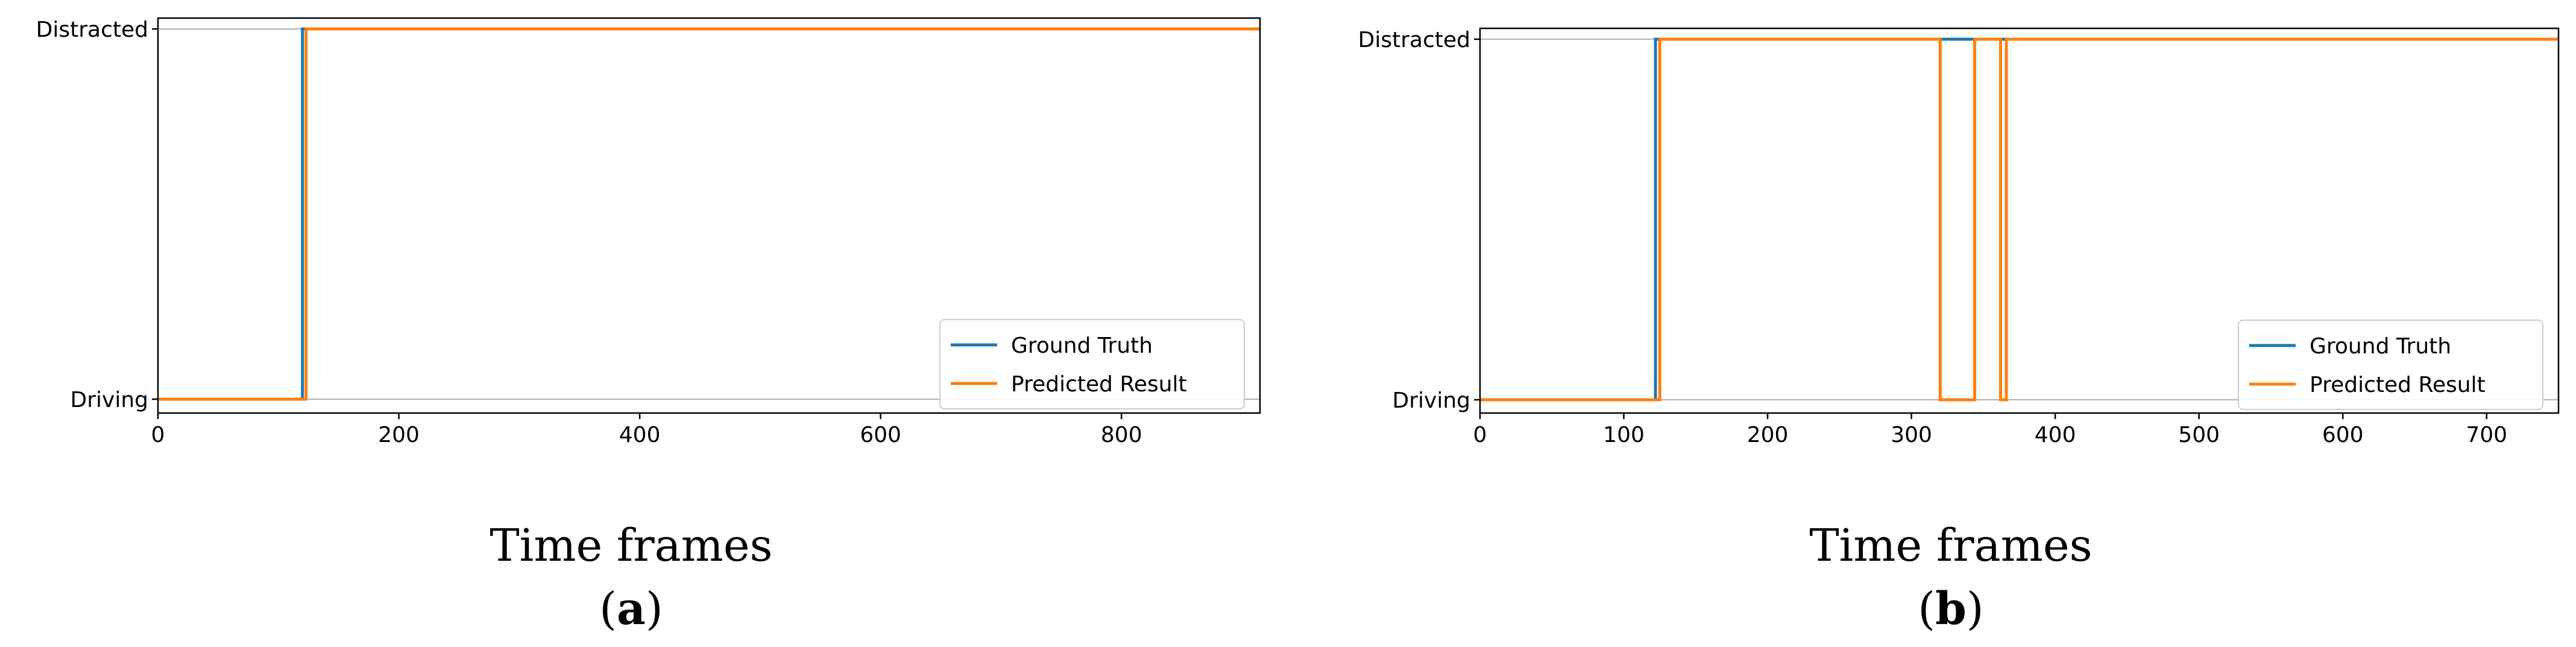 The image size is (2576, 647). What do you see at coordinates (2486, 435) in the screenshot?
I see `x-tick-label: 700` at bounding box center [2486, 435].